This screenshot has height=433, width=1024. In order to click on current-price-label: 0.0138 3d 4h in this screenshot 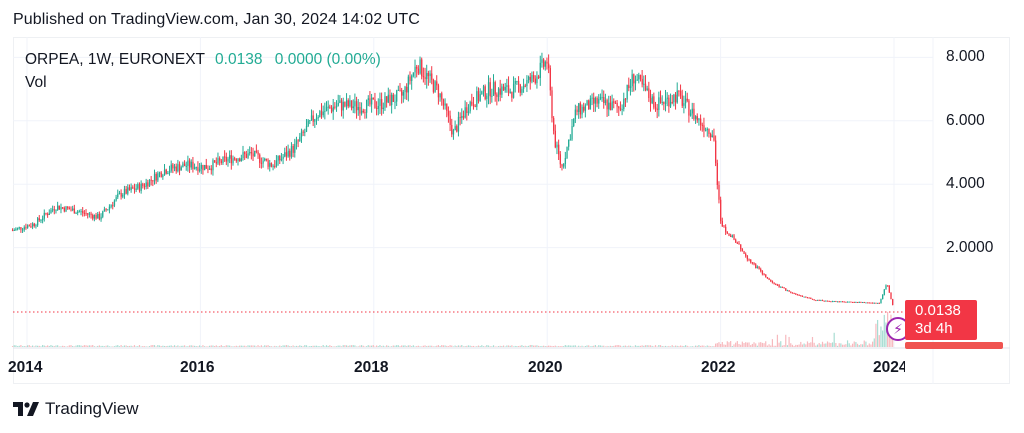, I will do `click(941, 320)`.